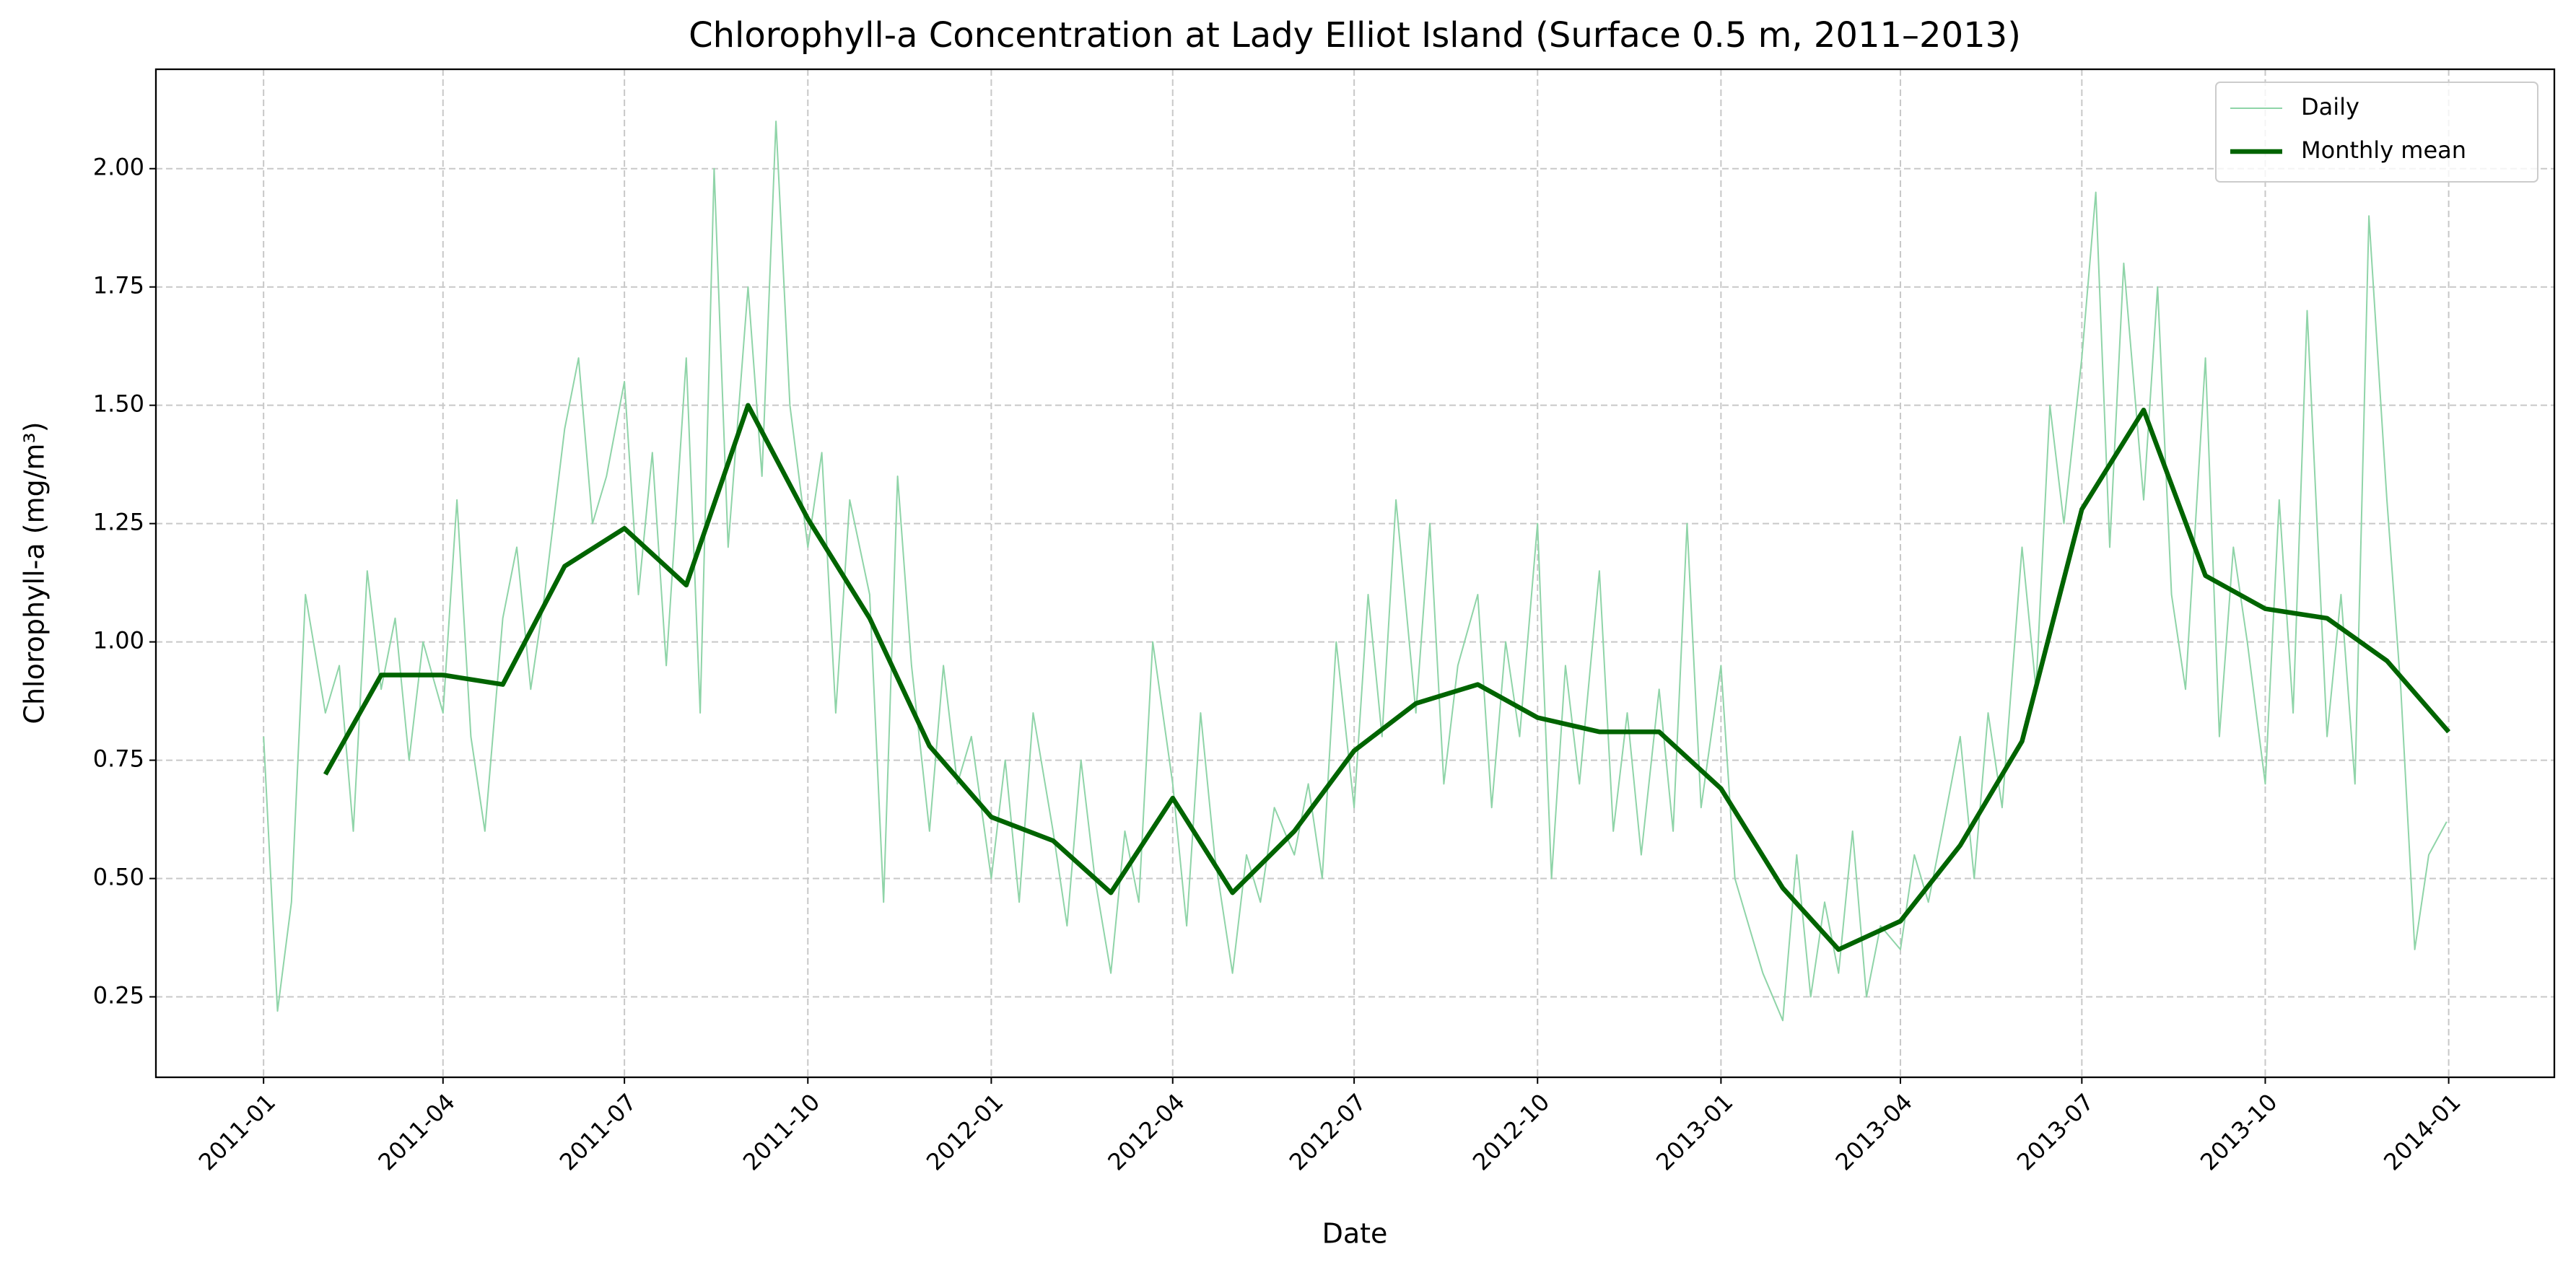 This screenshot has height=1275, width=2576. Describe the element at coordinates (118, 878) in the screenshot. I see `y-tick-label: 0.50` at that location.